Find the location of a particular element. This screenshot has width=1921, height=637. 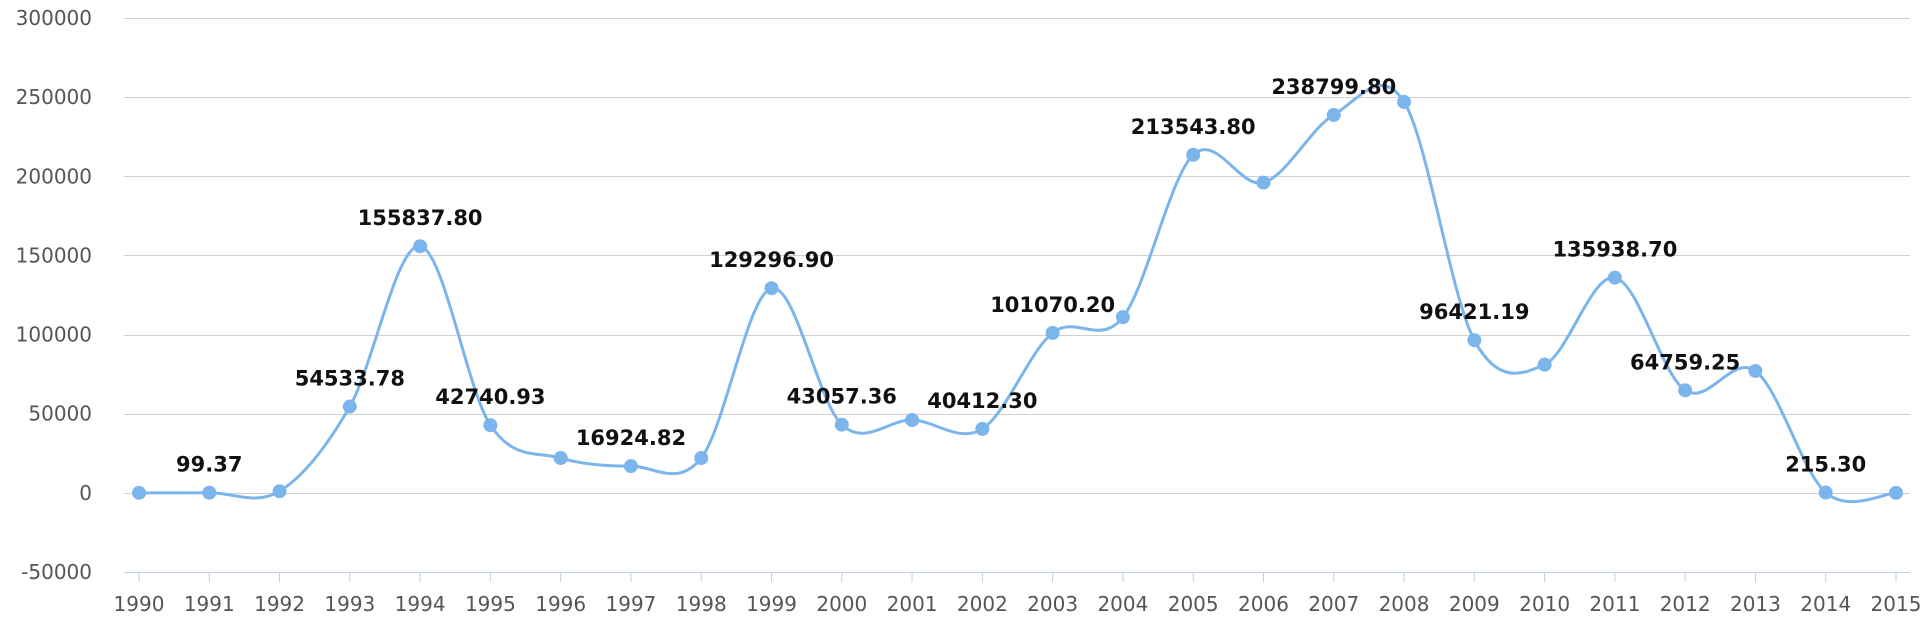

data-point-1998 is located at coordinates (701, 458).